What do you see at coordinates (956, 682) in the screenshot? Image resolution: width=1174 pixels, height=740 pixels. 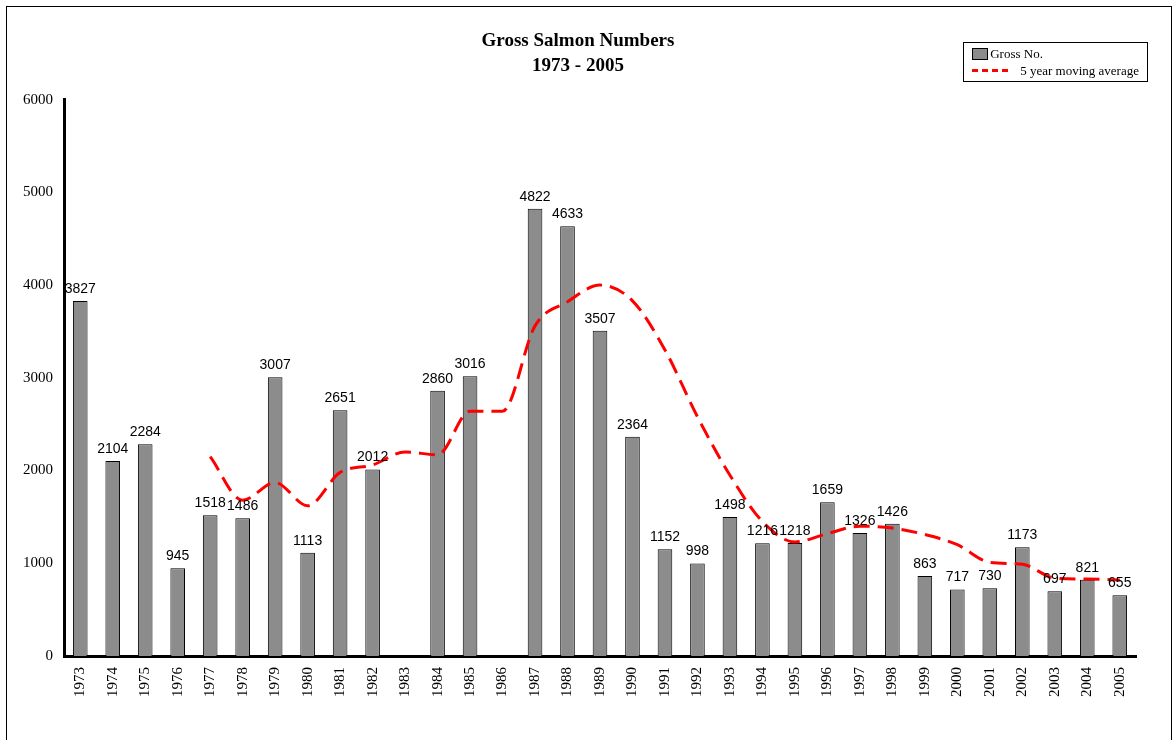 I see `x-tick-label: 2000` at bounding box center [956, 682].